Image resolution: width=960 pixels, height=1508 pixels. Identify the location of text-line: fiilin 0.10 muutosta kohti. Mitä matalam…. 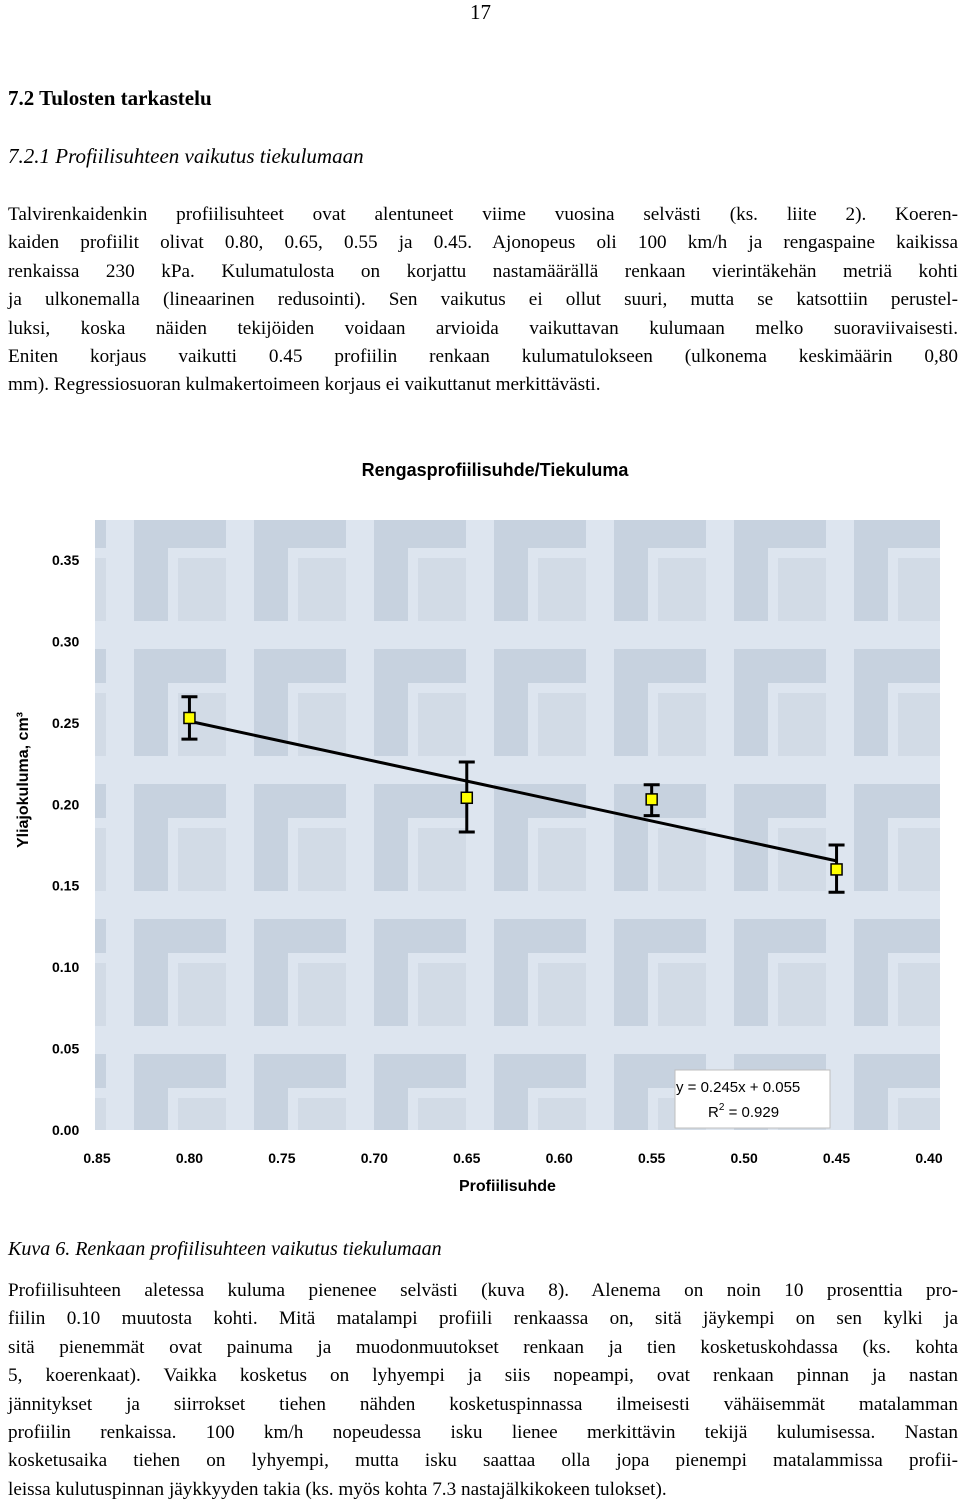
(483, 1319).